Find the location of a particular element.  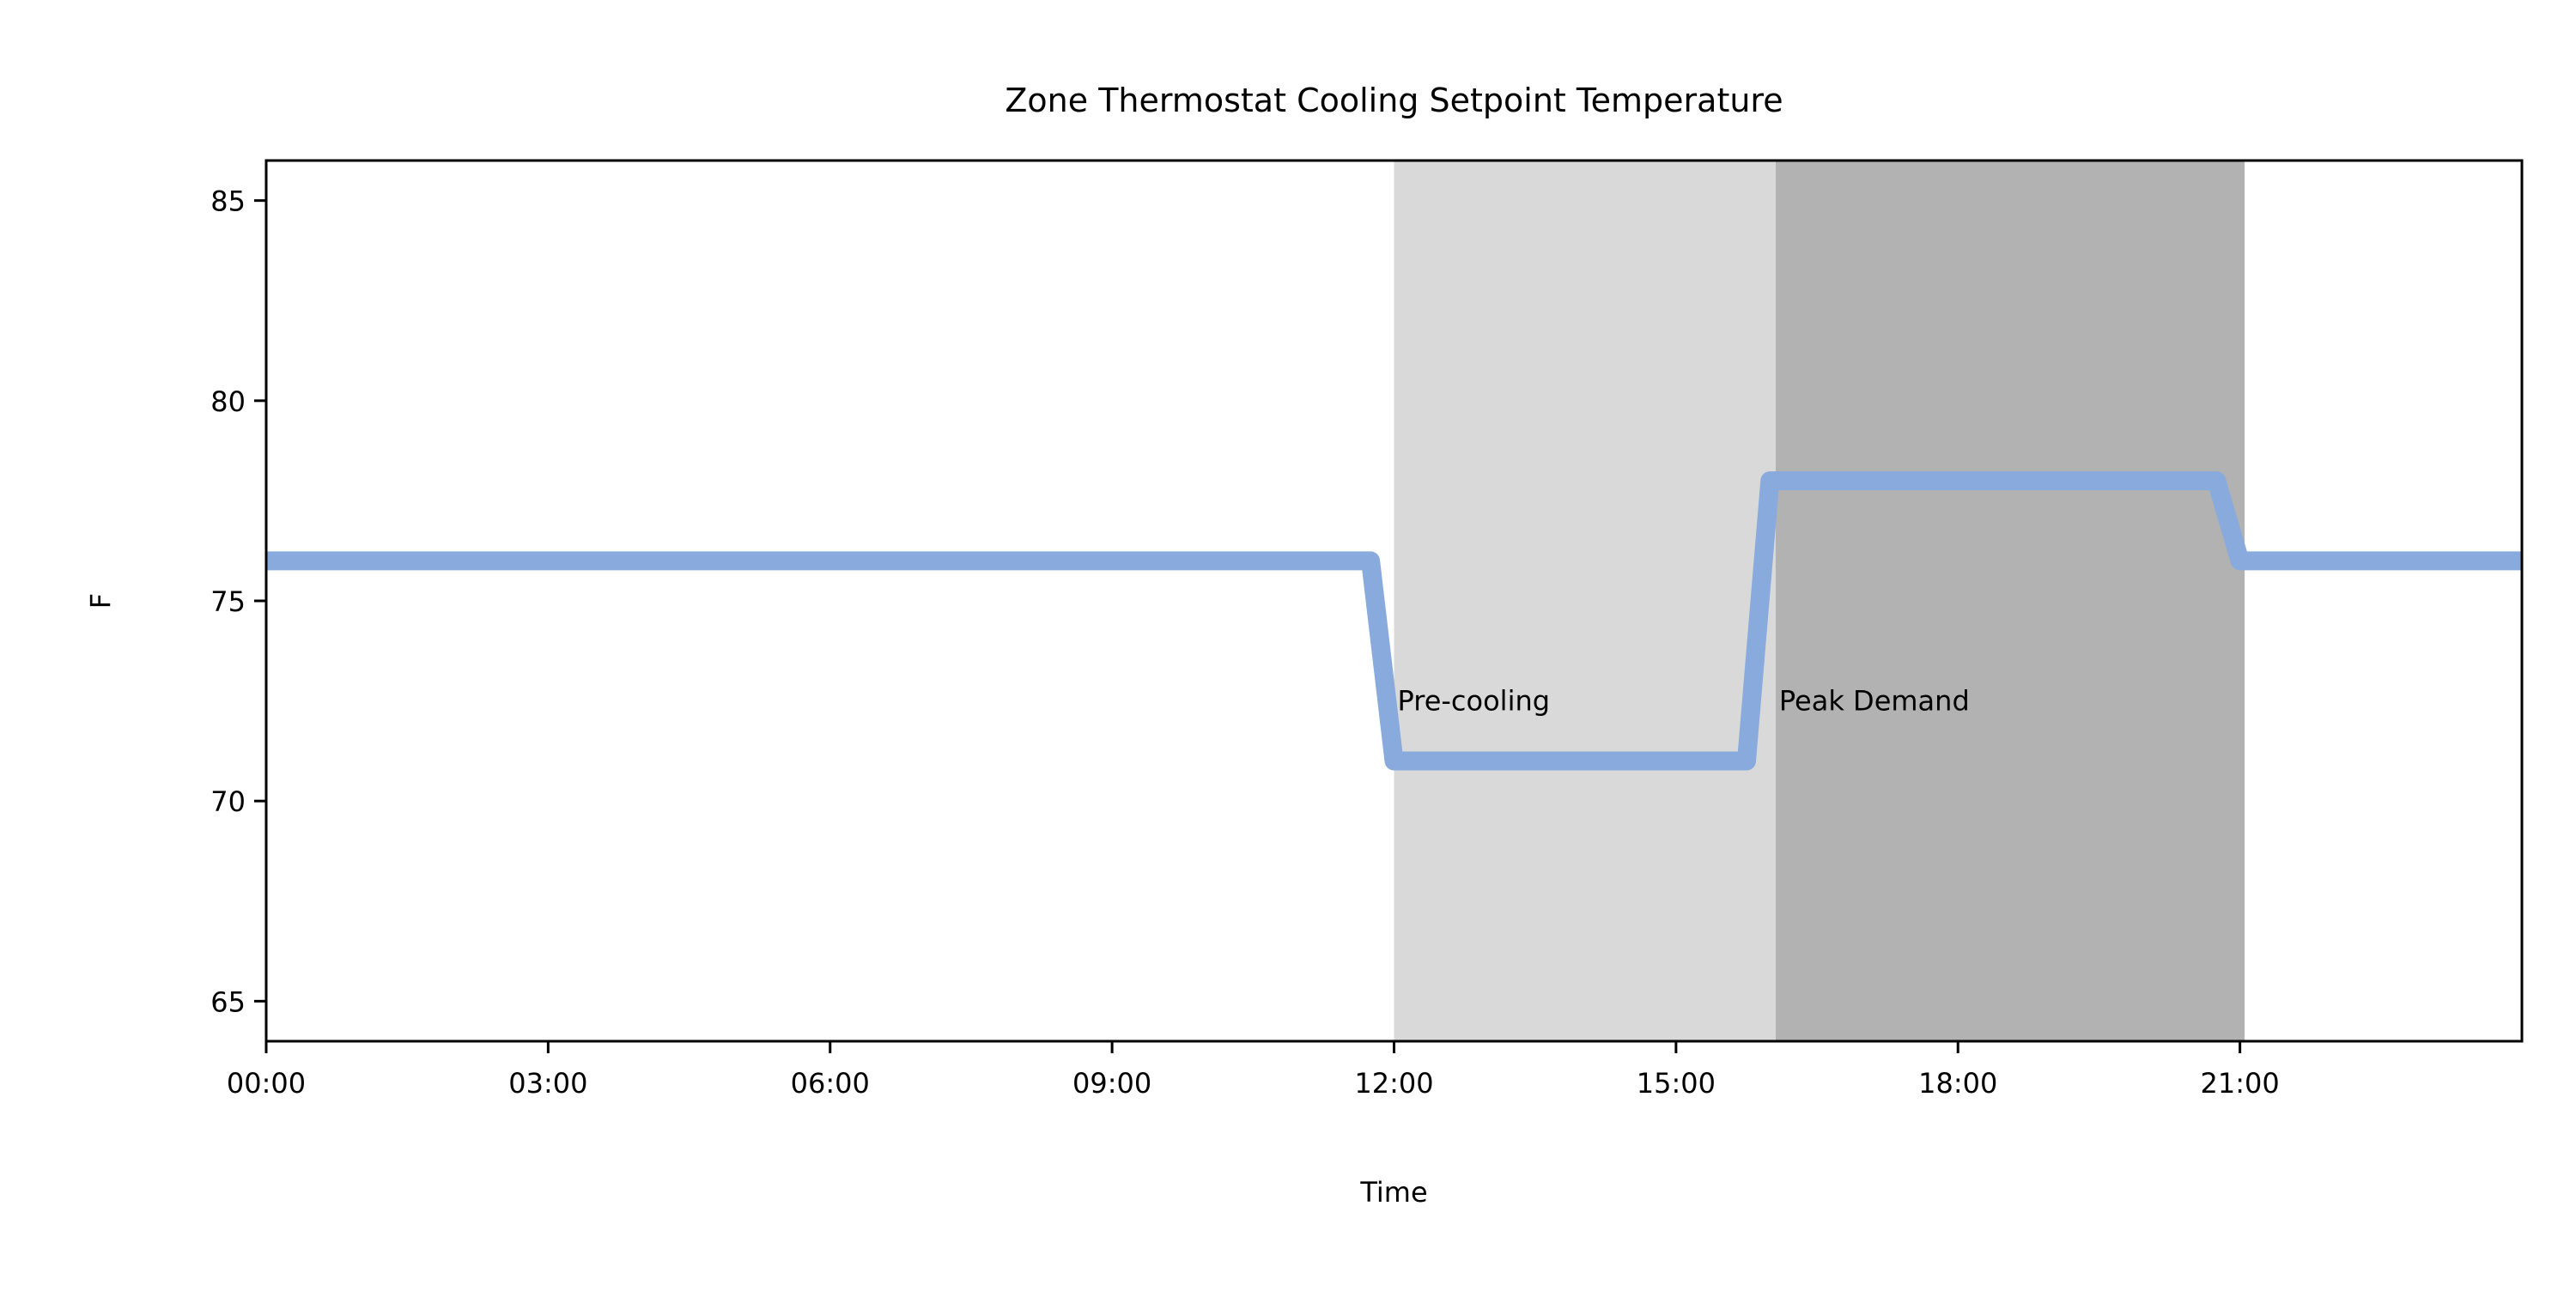

region-labels: Pre-cooling Peak Demand is located at coordinates (1684, 701).